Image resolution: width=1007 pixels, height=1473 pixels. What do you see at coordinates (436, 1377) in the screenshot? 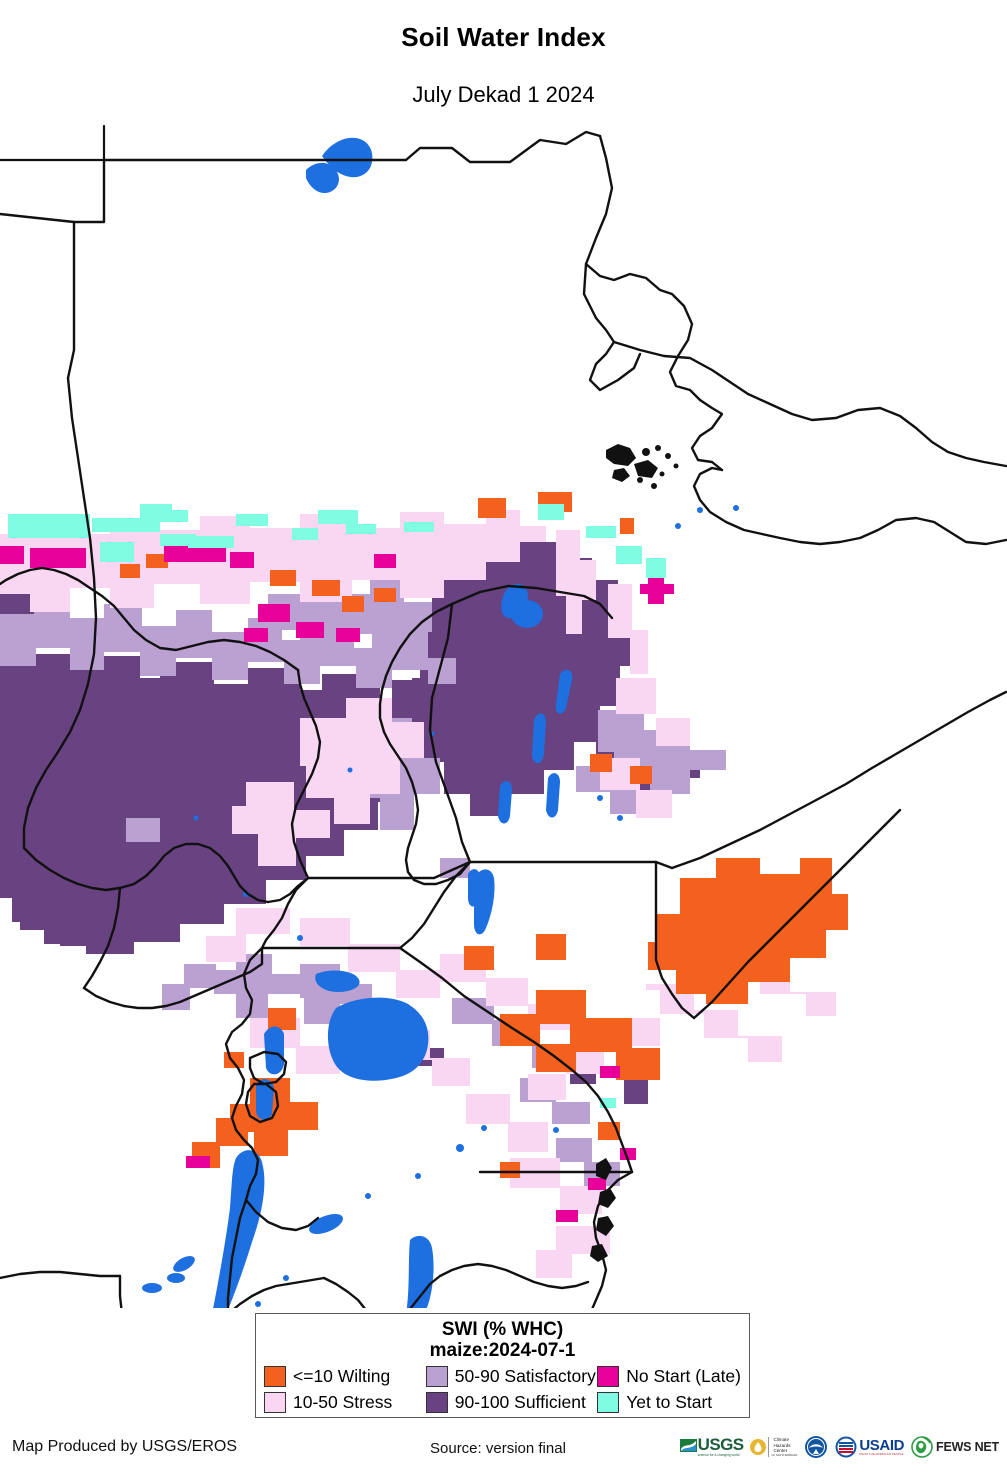
I see `legend-swatch-satisfactory` at bounding box center [436, 1377].